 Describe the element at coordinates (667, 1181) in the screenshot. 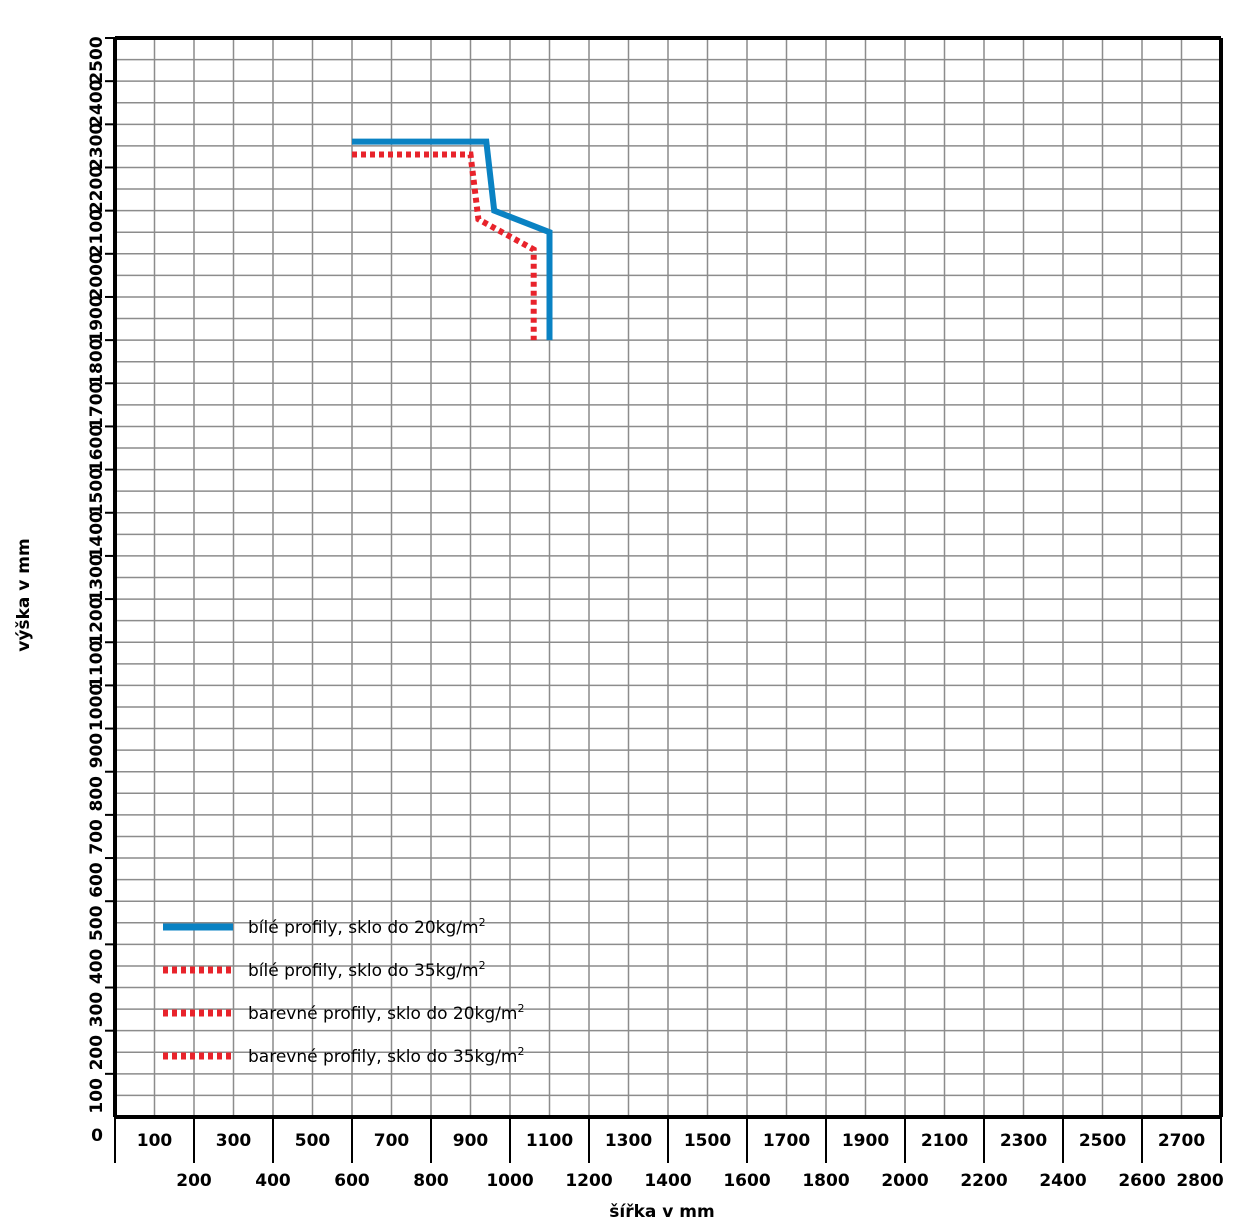

I see `x-tick-label-lower: 1400` at that location.